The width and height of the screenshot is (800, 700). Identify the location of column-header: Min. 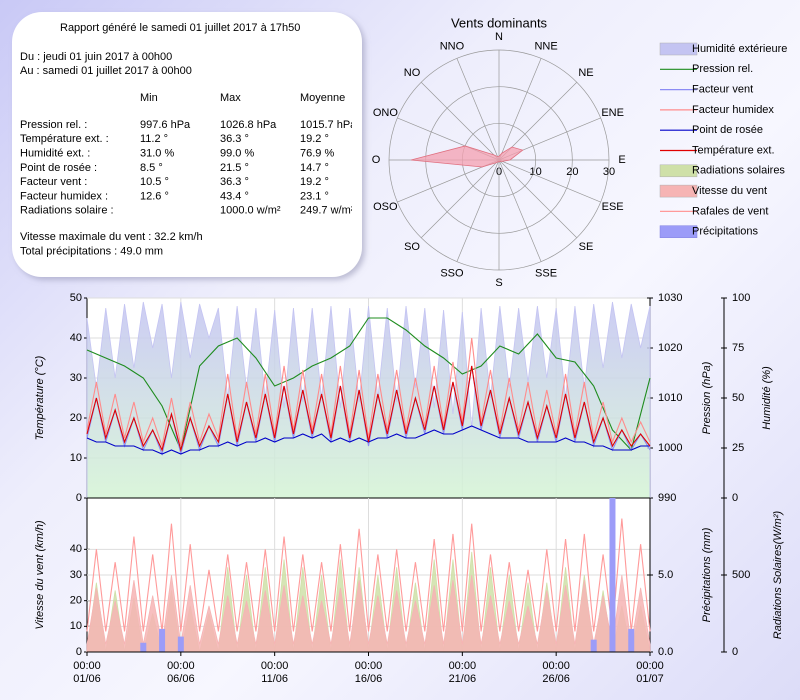
(149, 98).